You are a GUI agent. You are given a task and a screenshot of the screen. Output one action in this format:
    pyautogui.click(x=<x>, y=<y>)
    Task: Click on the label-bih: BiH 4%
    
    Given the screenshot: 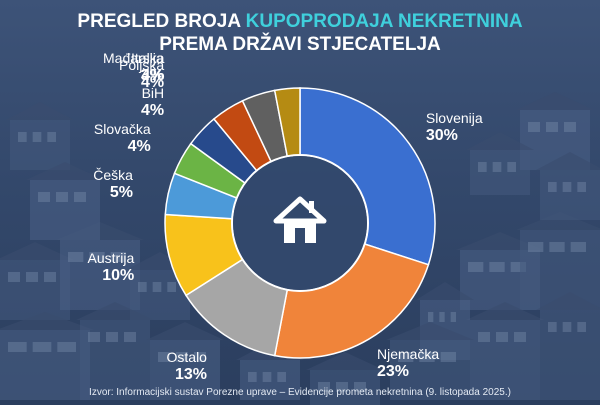 What is the action you would take?
    pyautogui.click(x=152, y=102)
    